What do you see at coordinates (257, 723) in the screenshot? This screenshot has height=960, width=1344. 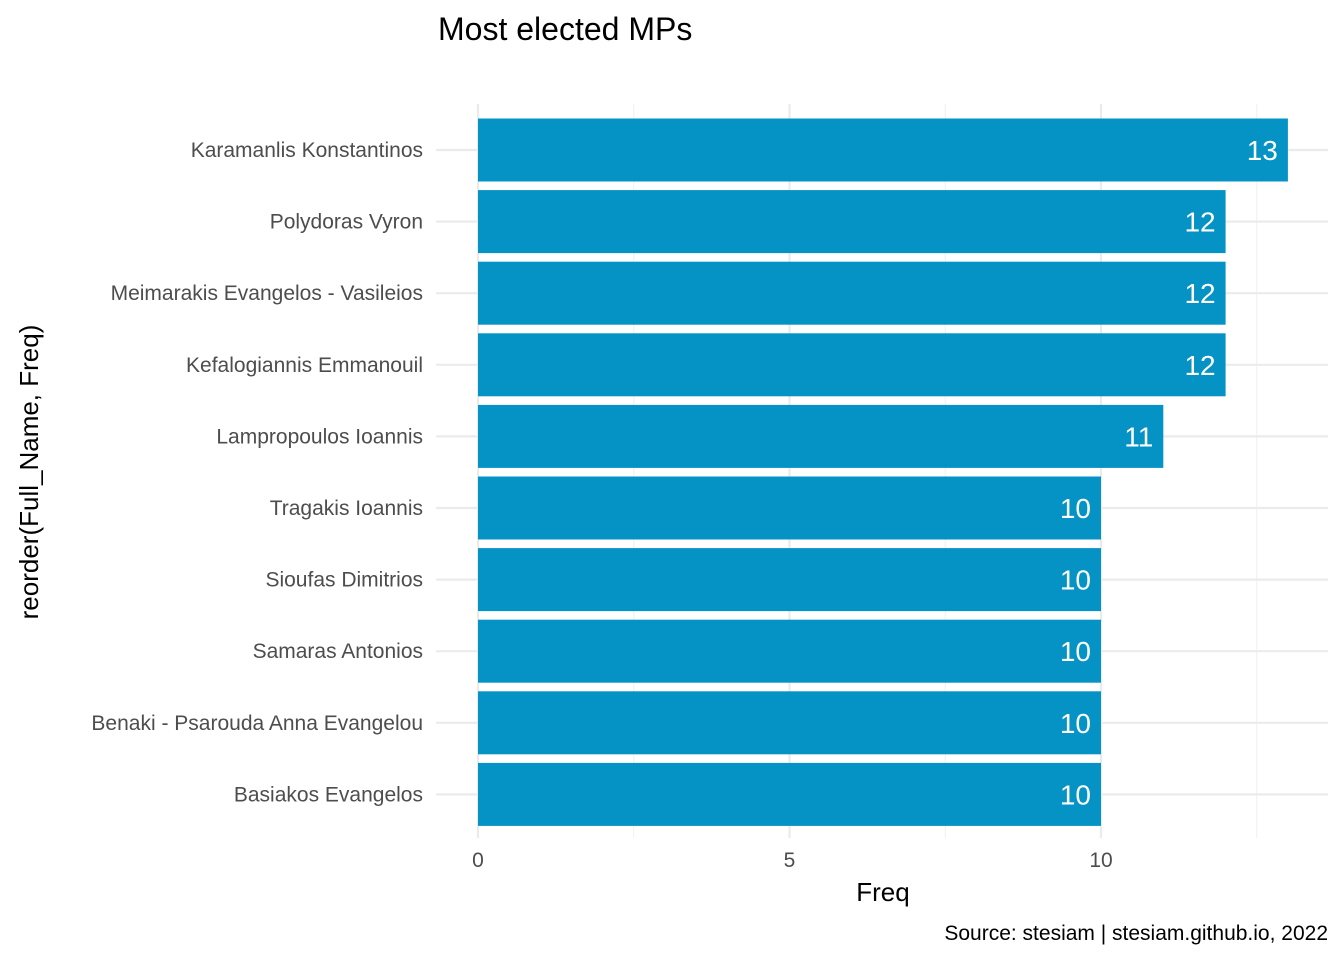 I see `y-tick-label: Benaki - Psarouda Anna Evangelou` at bounding box center [257, 723].